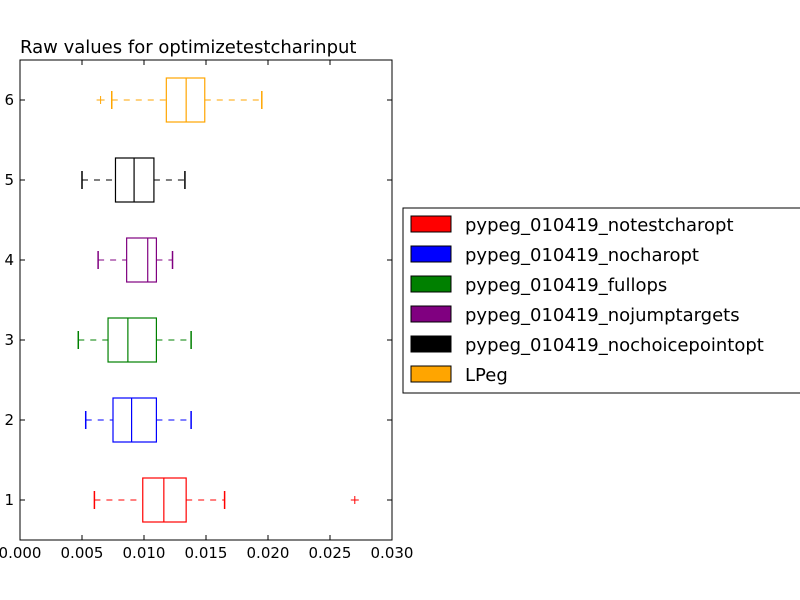 Image resolution: width=800 pixels, height=600 pixels. Describe the element at coordinates (486, 375) in the screenshot. I see `legend-label: LPeg` at that location.